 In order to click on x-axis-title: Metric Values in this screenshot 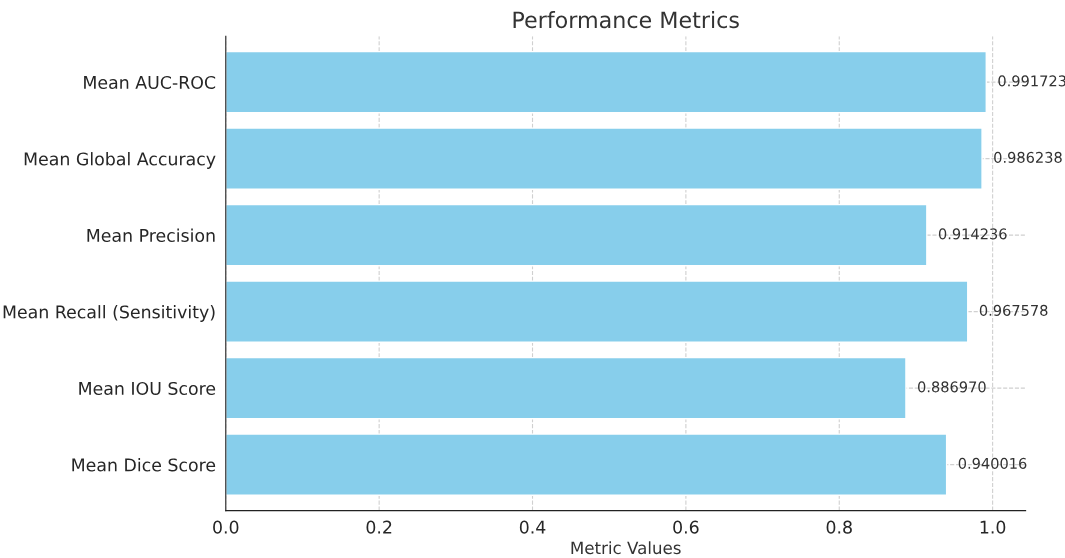, I will do `click(626, 548)`.